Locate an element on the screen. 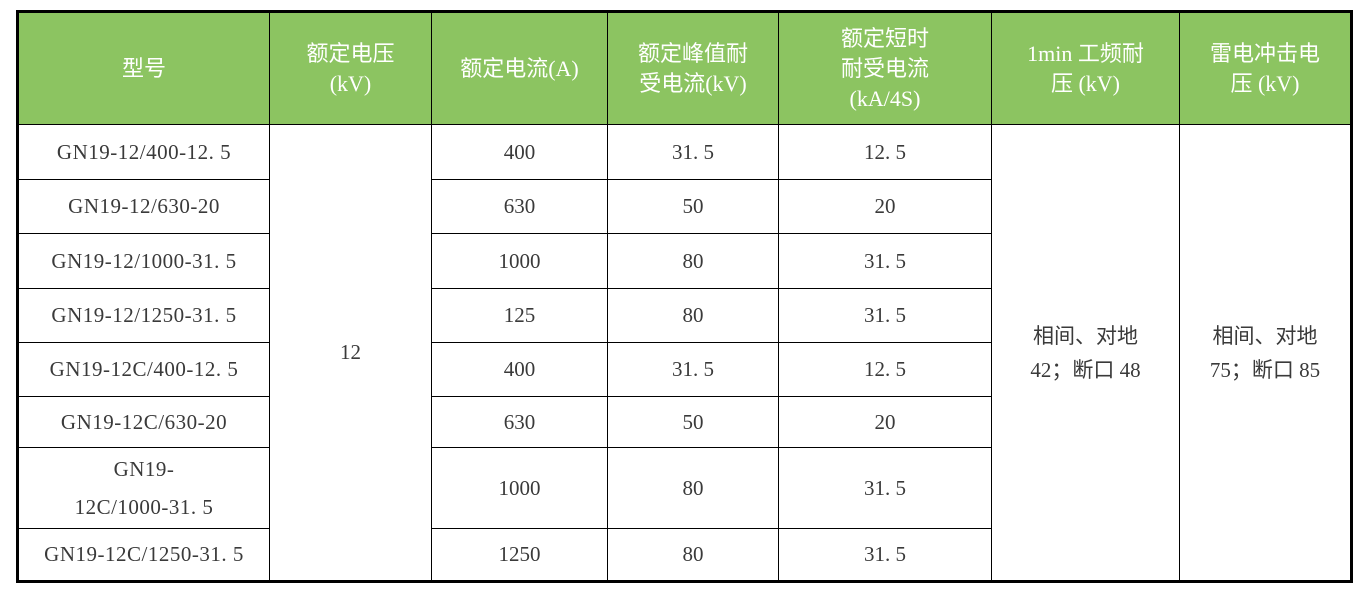 This screenshot has width=1366, height=590. header-power-freq-line2: 压 (kV) is located at coordinates (1085, 83).